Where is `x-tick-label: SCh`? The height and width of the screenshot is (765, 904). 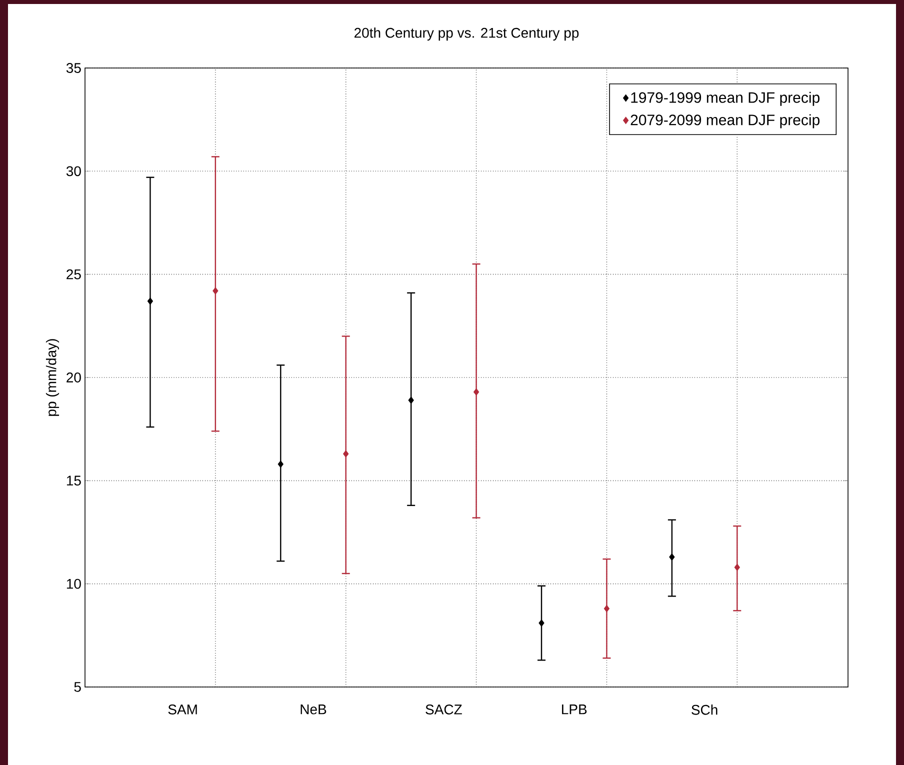 x-tick-label: SCh is located at coordinates (705, 709).